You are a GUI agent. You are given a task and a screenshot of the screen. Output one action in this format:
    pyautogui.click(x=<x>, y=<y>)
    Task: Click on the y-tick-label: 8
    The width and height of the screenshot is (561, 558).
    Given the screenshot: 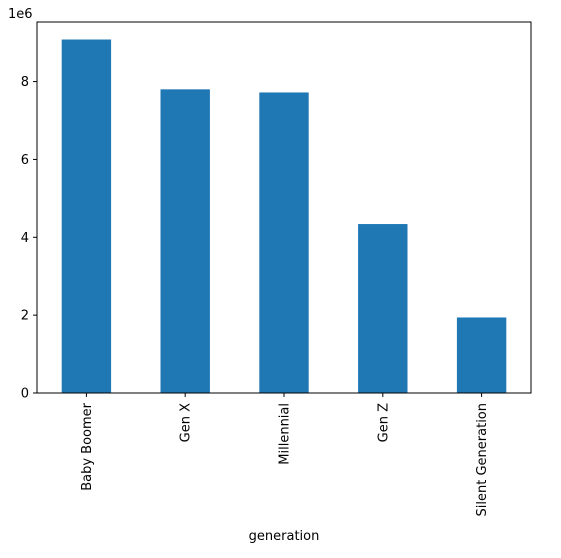 What is the action you would take?
    pyautogui.click(x=25, y=82)
    